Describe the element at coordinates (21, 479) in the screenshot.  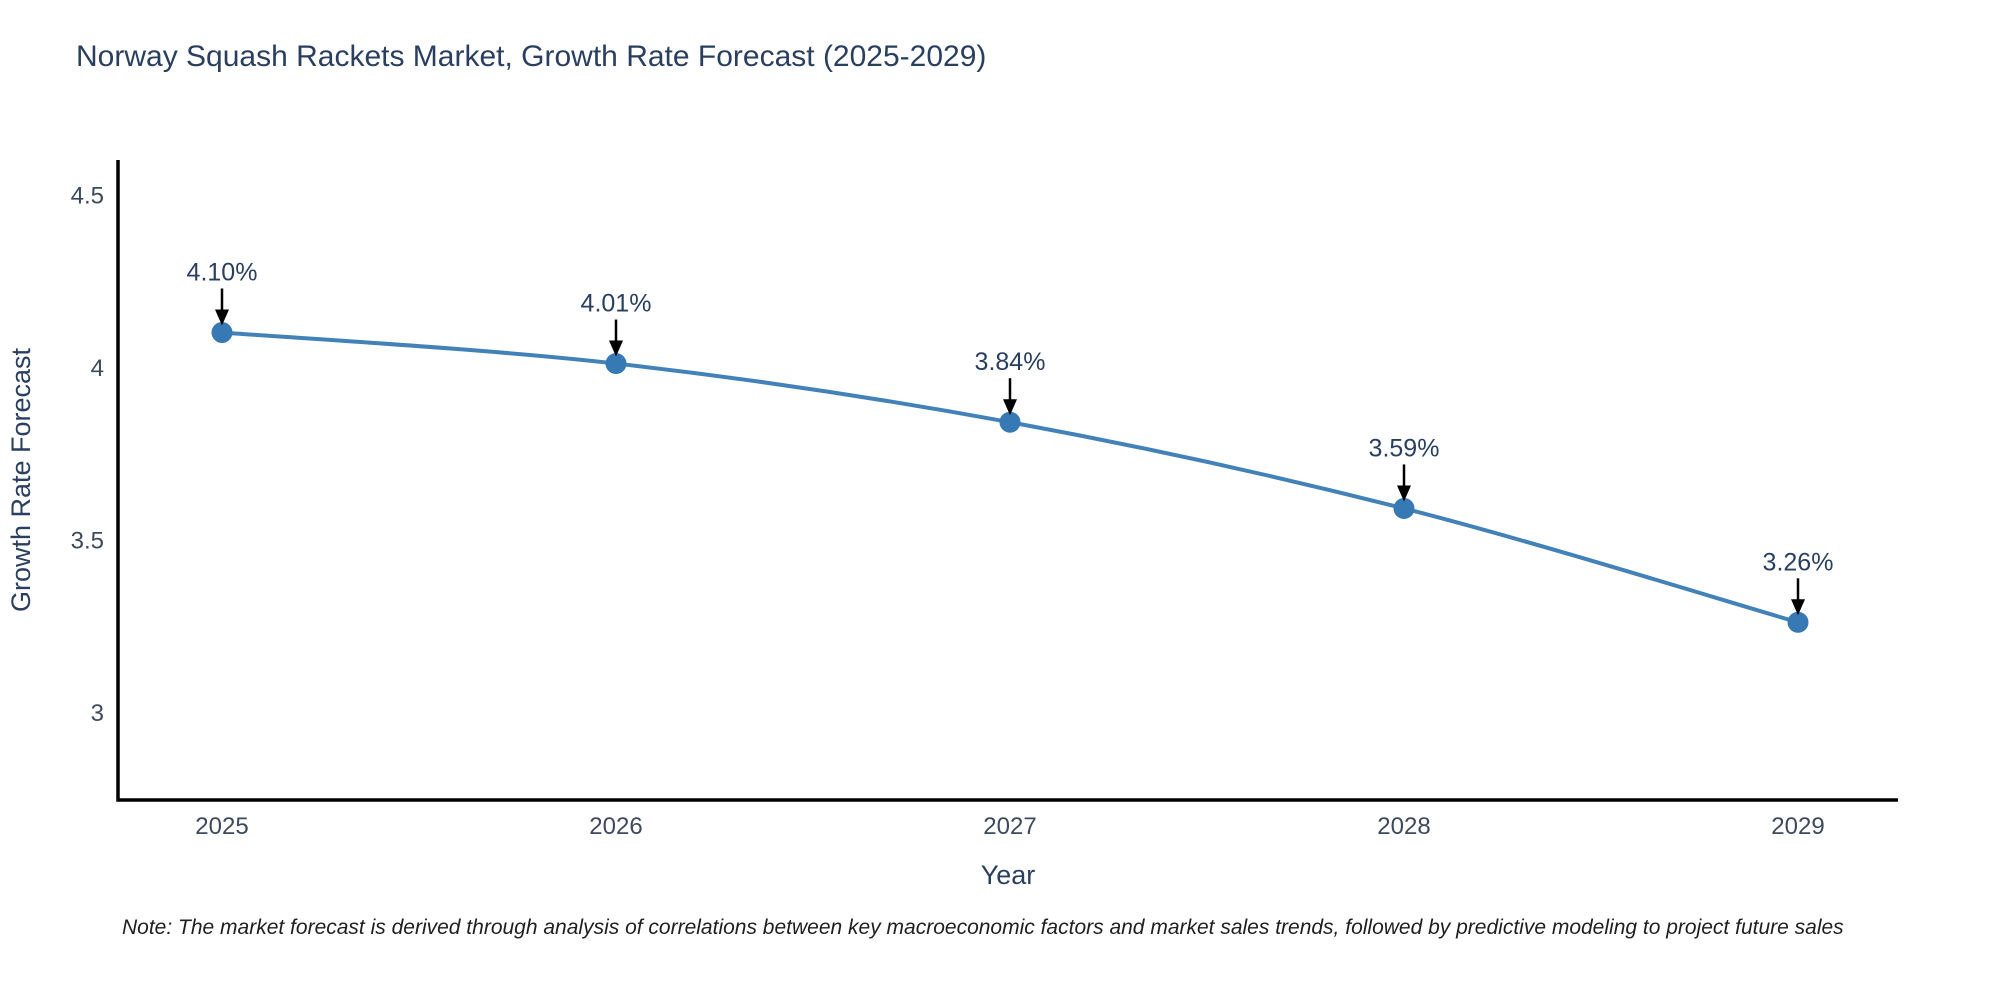
I see `y-axis-title: Growth Rate Forecast` at that location.